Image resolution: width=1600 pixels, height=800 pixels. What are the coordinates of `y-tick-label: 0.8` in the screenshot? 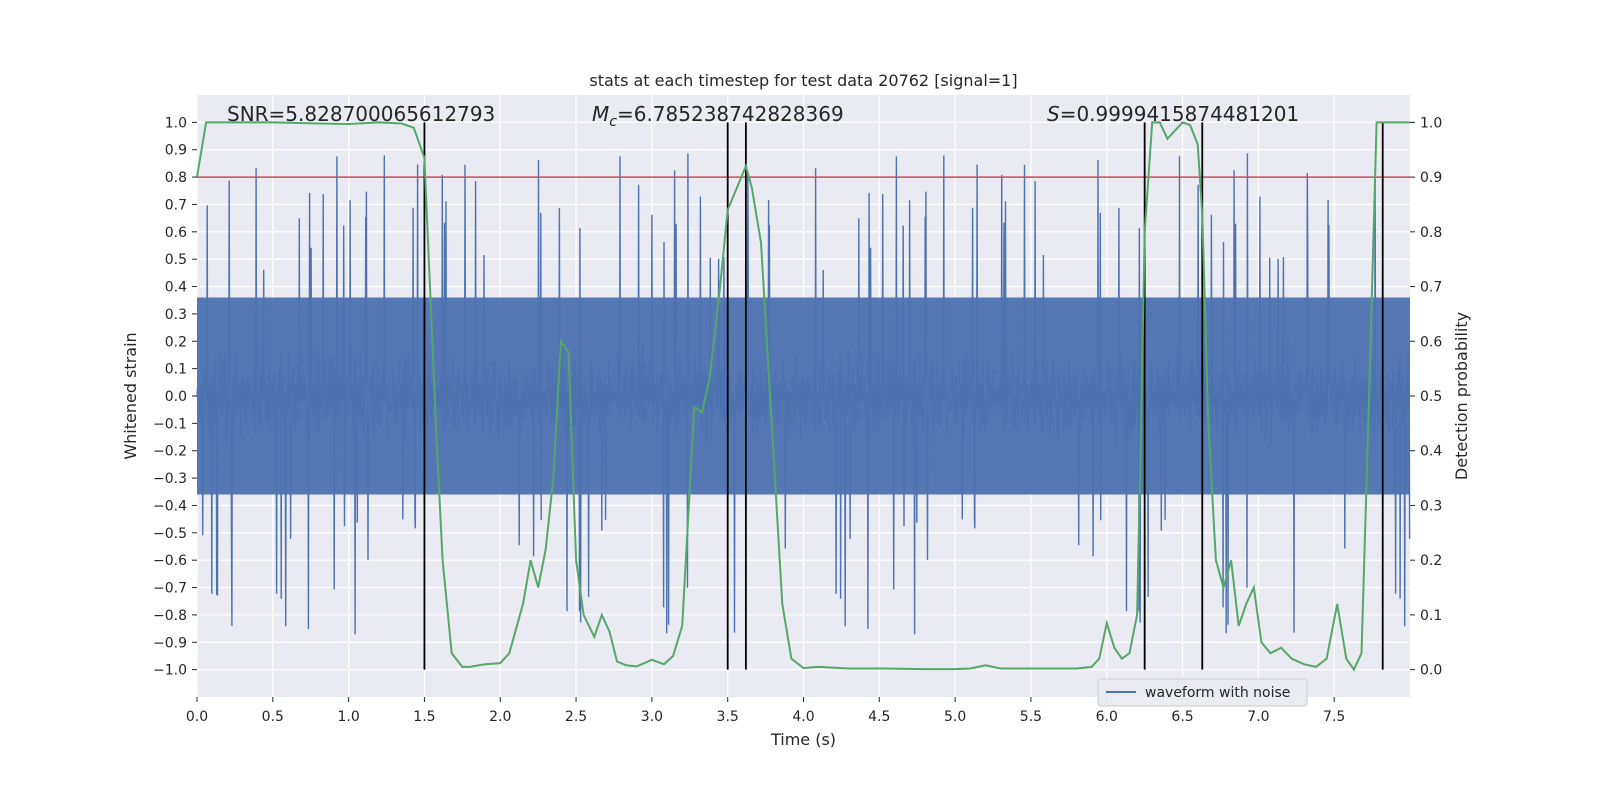 It's located at (176, 178).